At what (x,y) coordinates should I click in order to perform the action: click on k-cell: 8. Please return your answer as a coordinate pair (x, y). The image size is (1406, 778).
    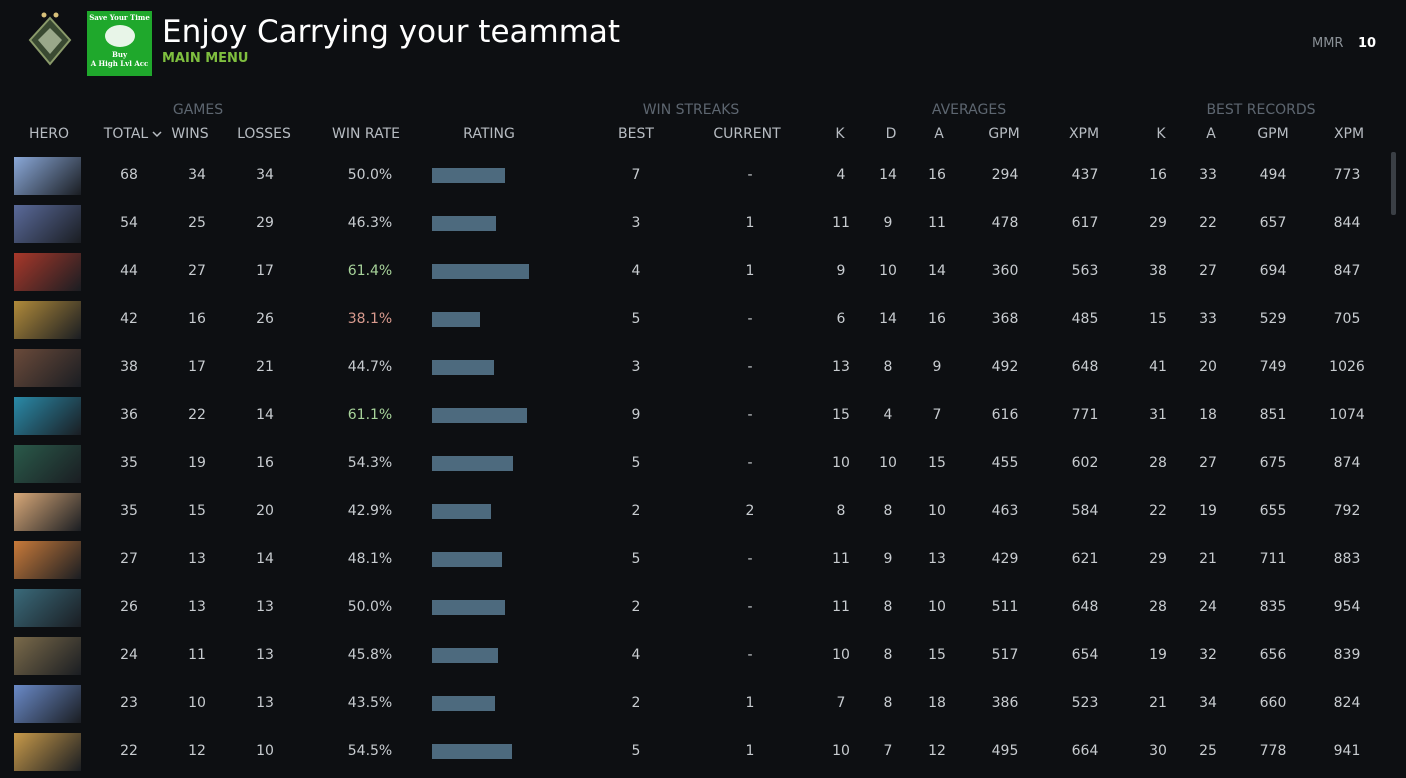
    Looking at the image, I should click on (841, 511).